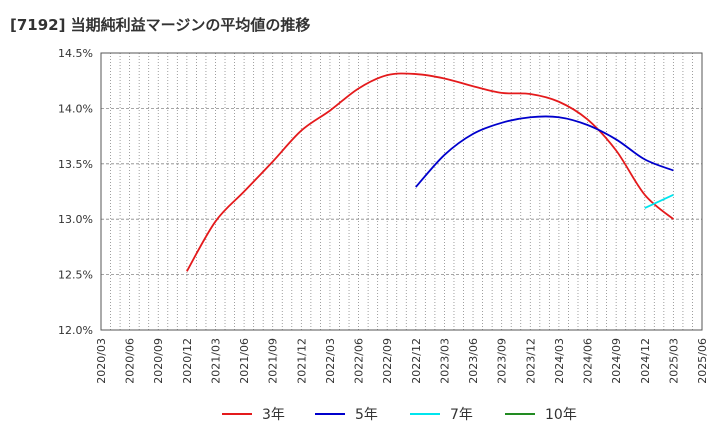 The width and height of the screenshot is (720, 440). I want to click on y-tick-label: 12.0%, so click(75, 330).